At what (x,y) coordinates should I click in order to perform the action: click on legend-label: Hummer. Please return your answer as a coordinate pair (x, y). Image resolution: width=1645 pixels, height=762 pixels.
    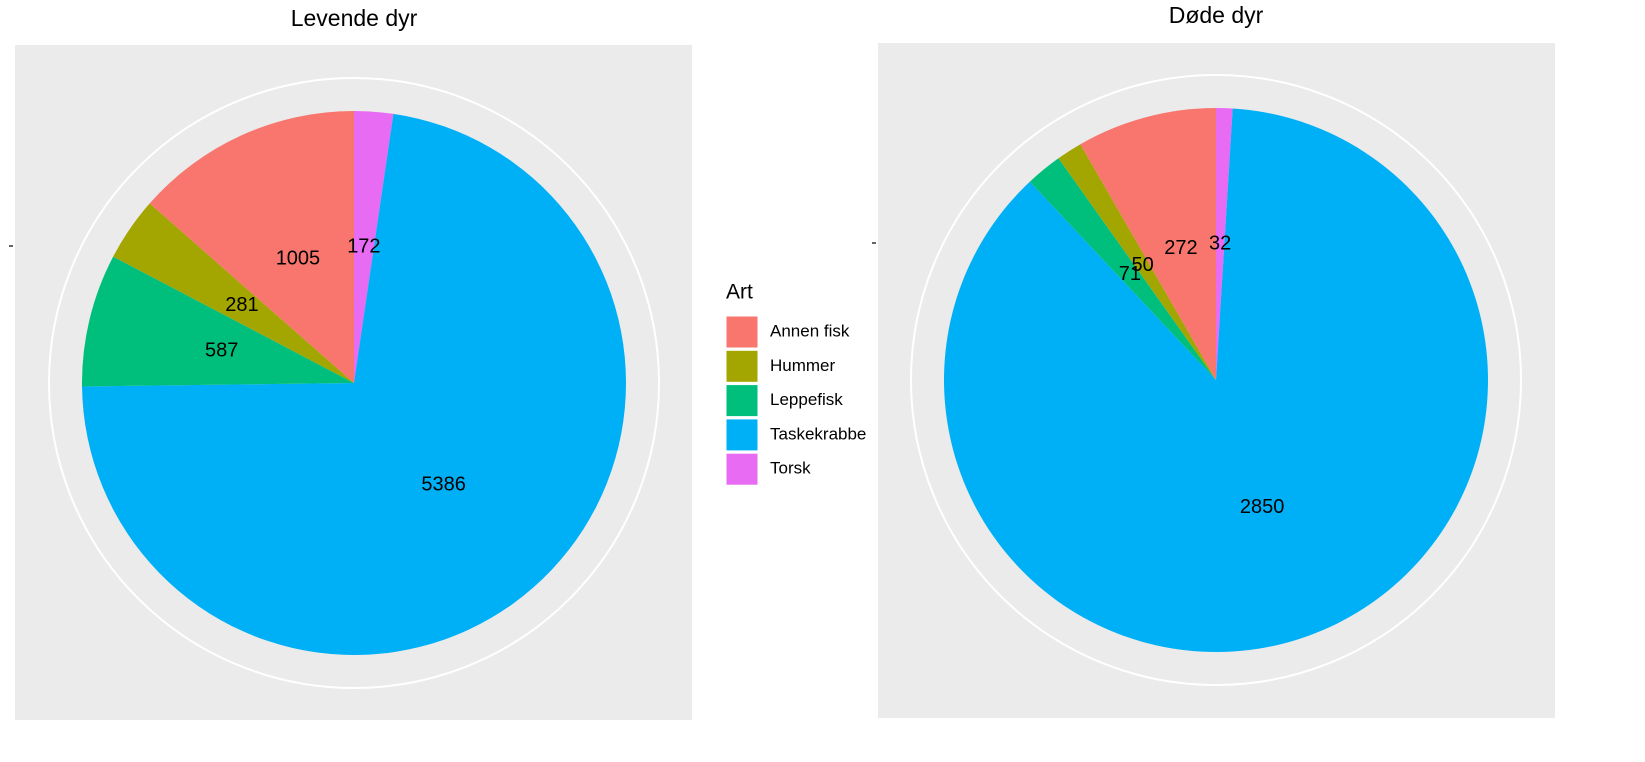
    Looking at the image, I should click on (803, 365).